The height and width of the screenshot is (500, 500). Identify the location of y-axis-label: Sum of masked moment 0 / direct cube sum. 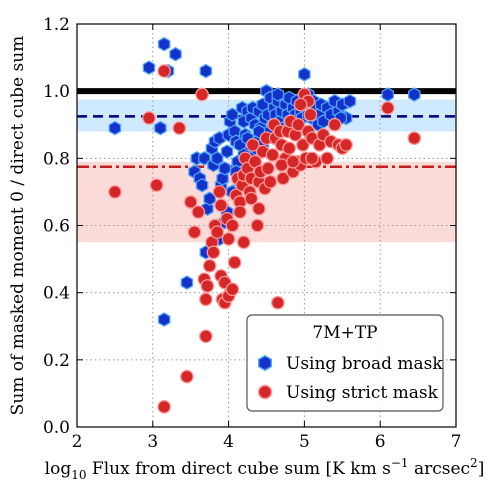
(18, 226).